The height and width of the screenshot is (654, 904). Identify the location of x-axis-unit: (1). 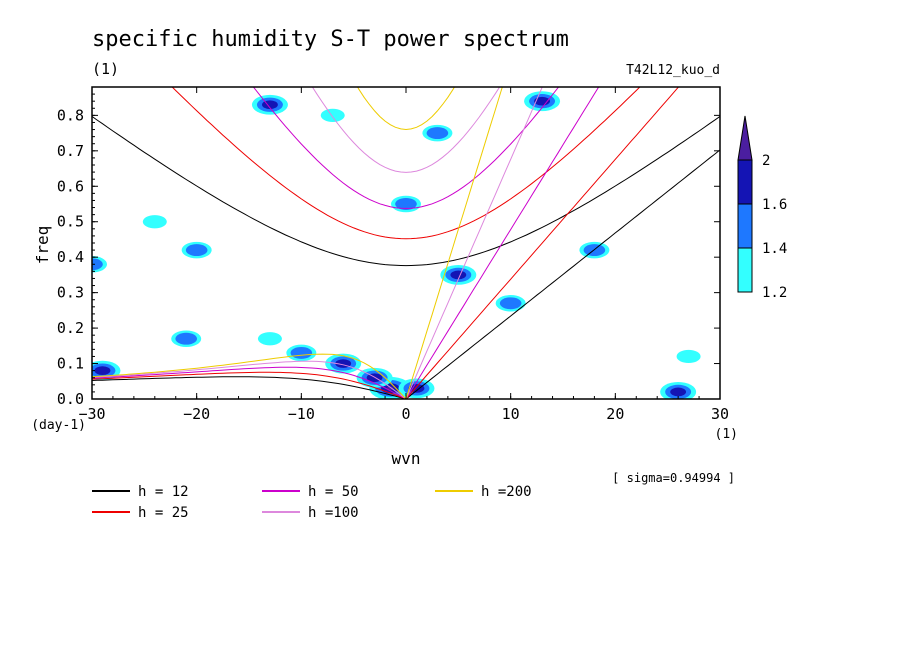
(726, 434).